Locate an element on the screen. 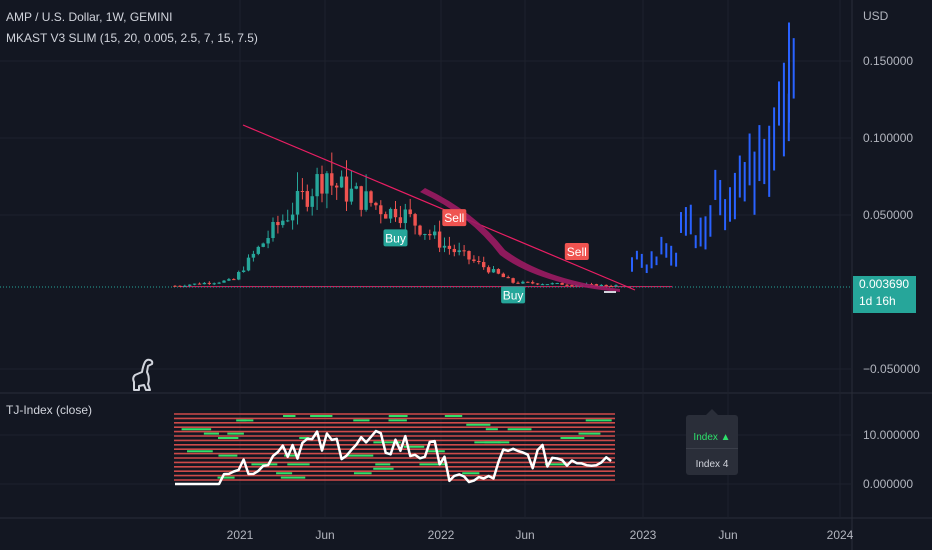 Image resolution: width=932 pixels, height=550 pixels. last-price-tag: 0.003690 1d 16h is located at coordinates (884, 294).